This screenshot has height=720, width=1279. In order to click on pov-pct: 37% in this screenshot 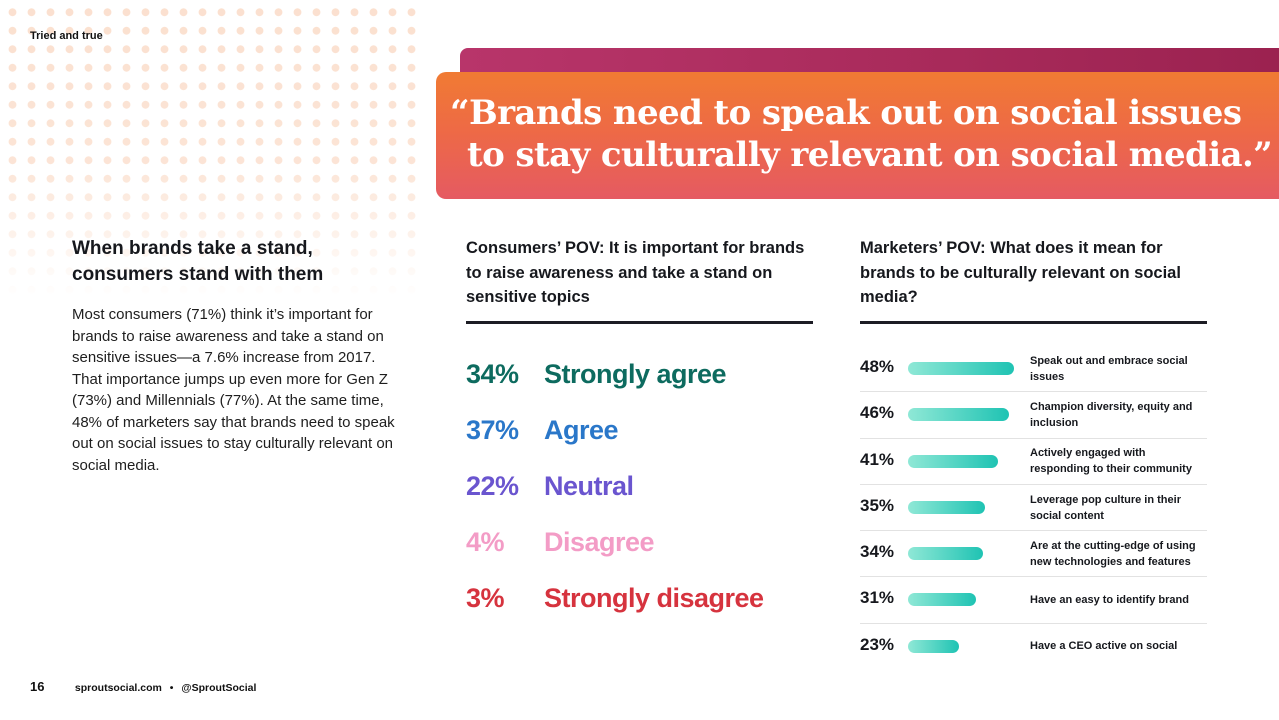, I will do `click(492, 429)`.